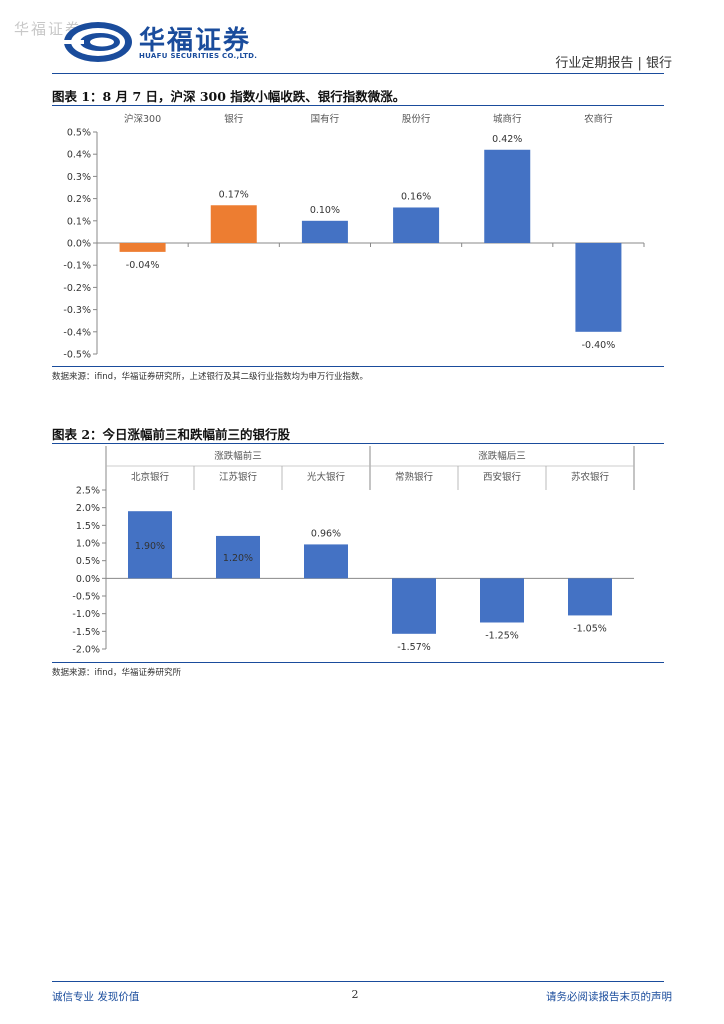 The height and width of the screenshot is (1024, 724). Describe the element at coordinates (88, 491) in the screenshot. I see `y-tick-label: 2.5%` at that location.